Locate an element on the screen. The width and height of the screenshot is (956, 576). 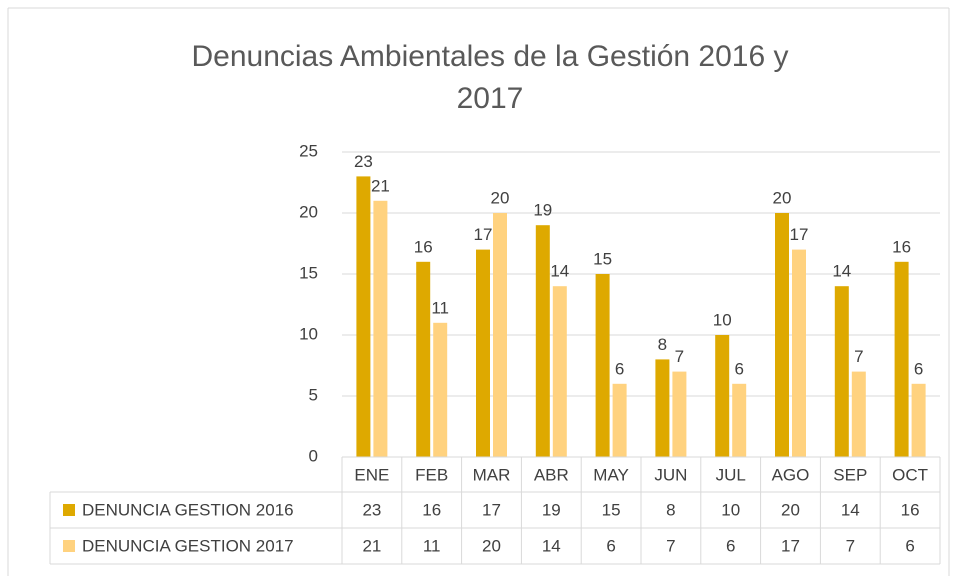
table-cell: 10 is located at coordinates (730, 509).